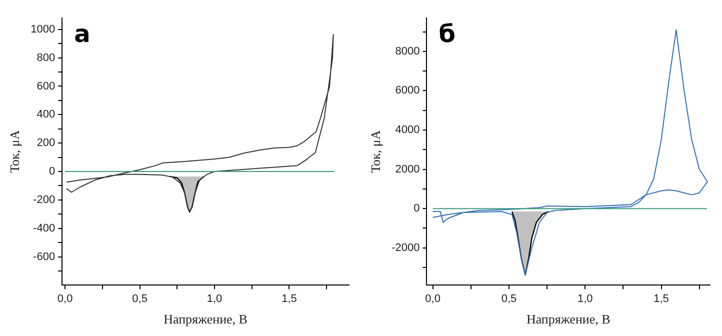 This screenshot has height=336, width=722. Describe the element at coordinates (44, 228) in the screenshot. I see `y-tick-label: -400` at that location.